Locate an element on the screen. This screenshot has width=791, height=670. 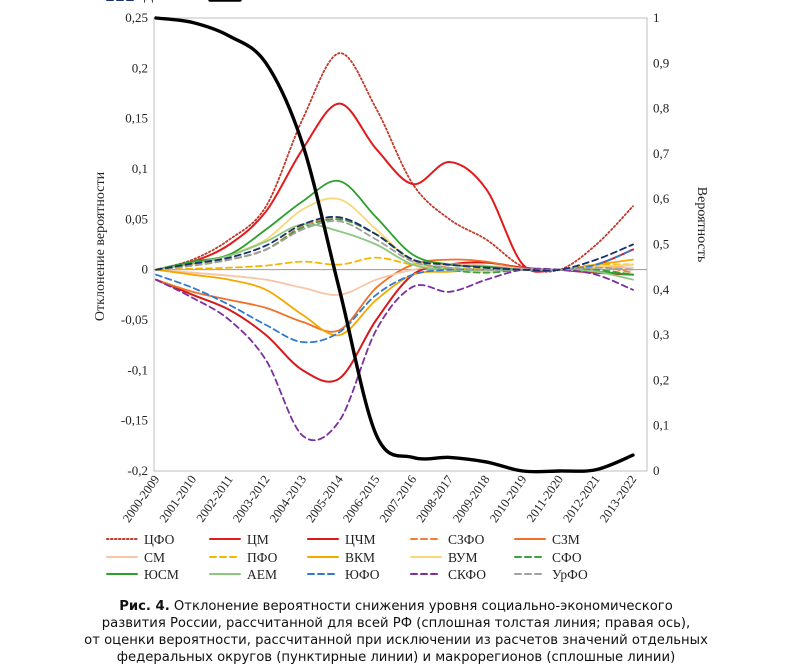
y-tick-label-left: 0,25 is located at coordinates (136, 17).